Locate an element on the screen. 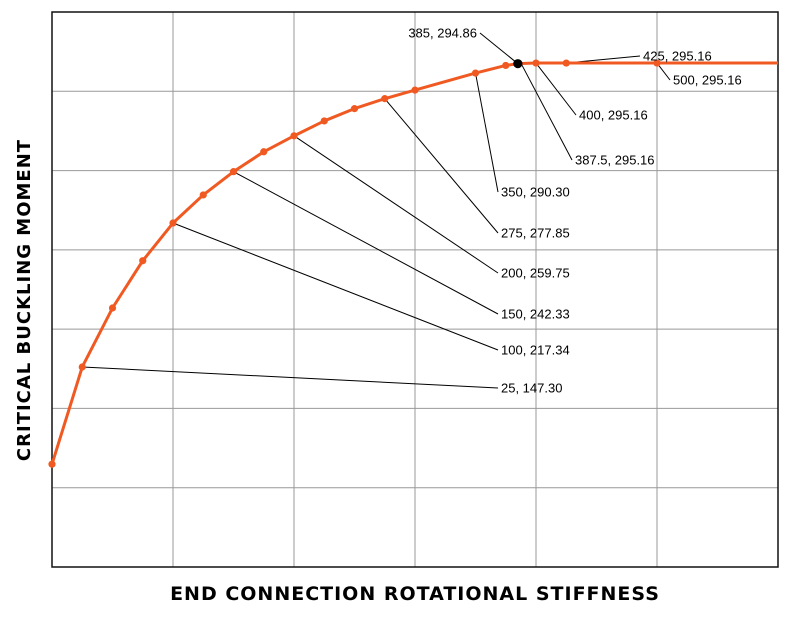 This screenshot has width=800, height=617. highlighted-data-point is located at coordinates (518, 64).